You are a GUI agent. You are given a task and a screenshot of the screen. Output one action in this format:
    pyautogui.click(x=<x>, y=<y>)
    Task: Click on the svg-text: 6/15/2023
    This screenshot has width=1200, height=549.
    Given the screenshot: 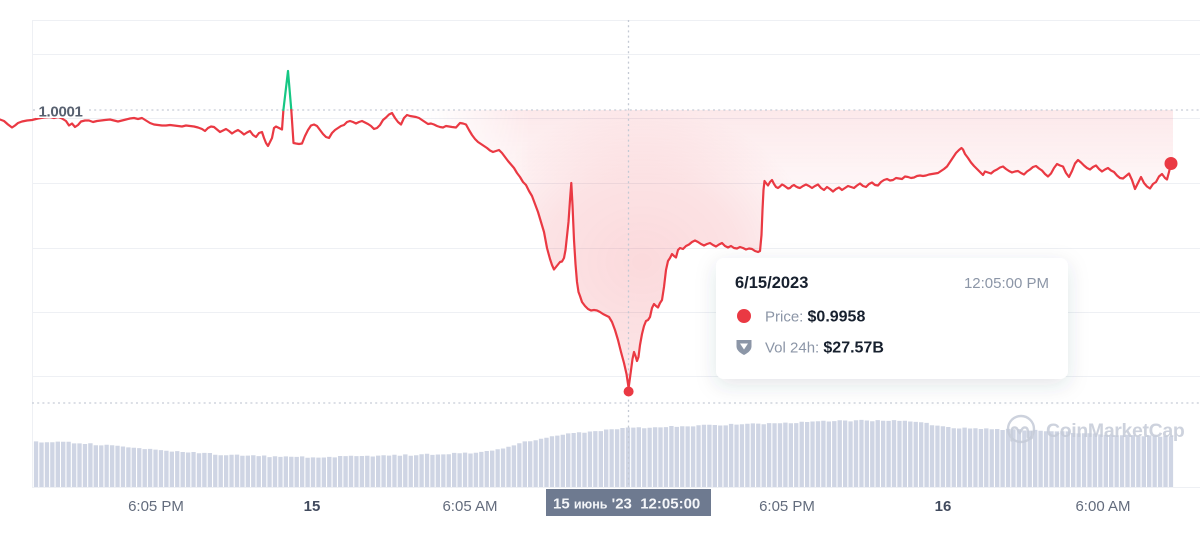 What is the action you would take?
    pyautogui.click(x=771, y=283)
    